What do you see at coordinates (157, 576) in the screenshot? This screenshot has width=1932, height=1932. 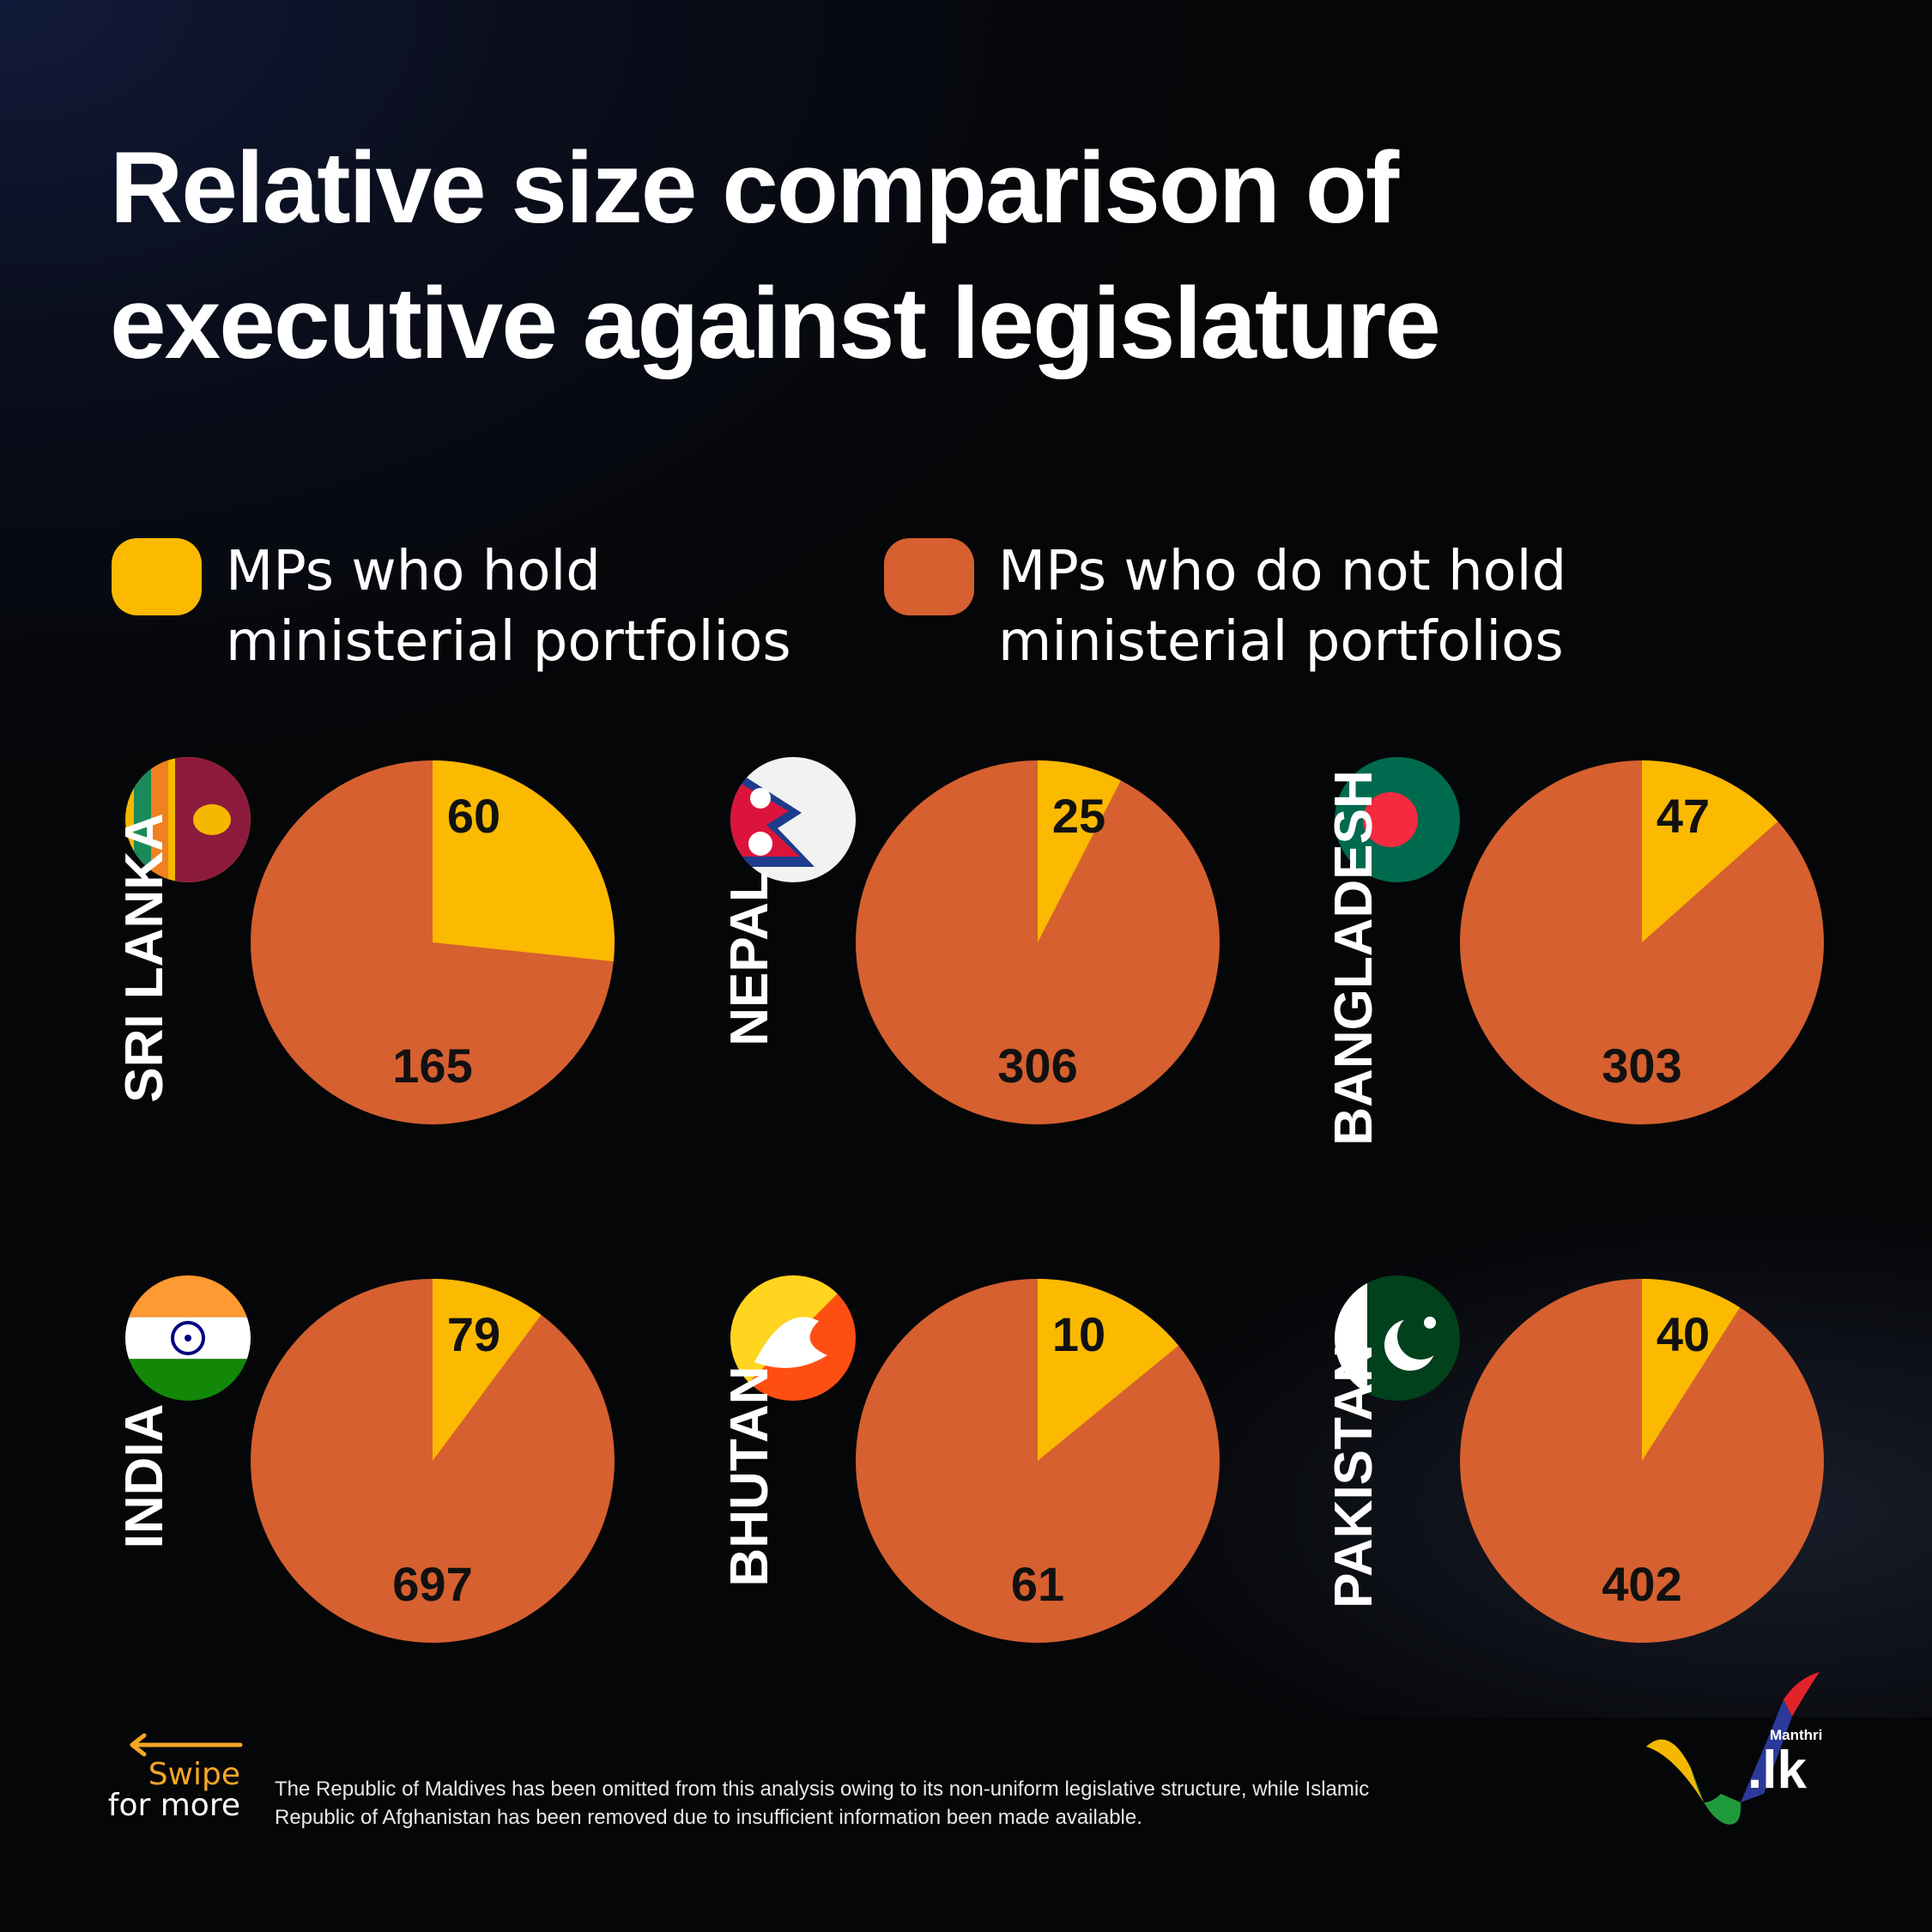 I see `legend-swatch-ministers` at bounding box center [157, 576].